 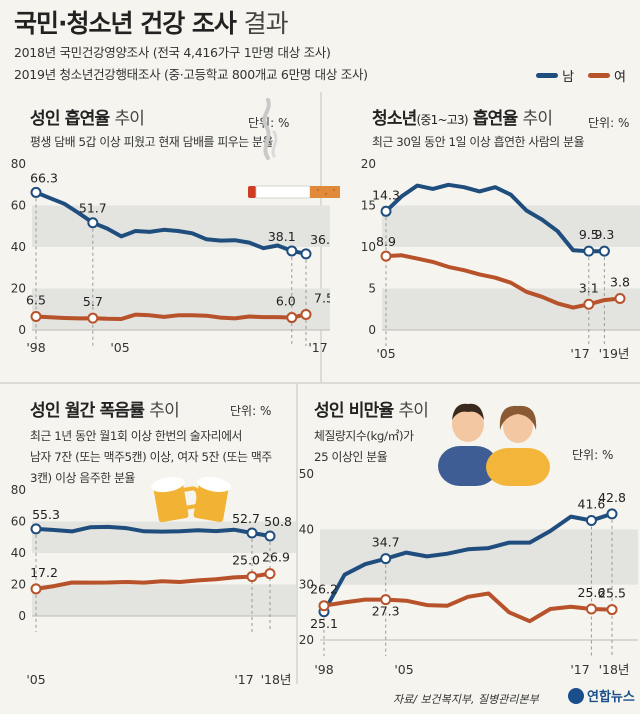 I want to click on data-label: 6.0, so click(x=286, y=301).